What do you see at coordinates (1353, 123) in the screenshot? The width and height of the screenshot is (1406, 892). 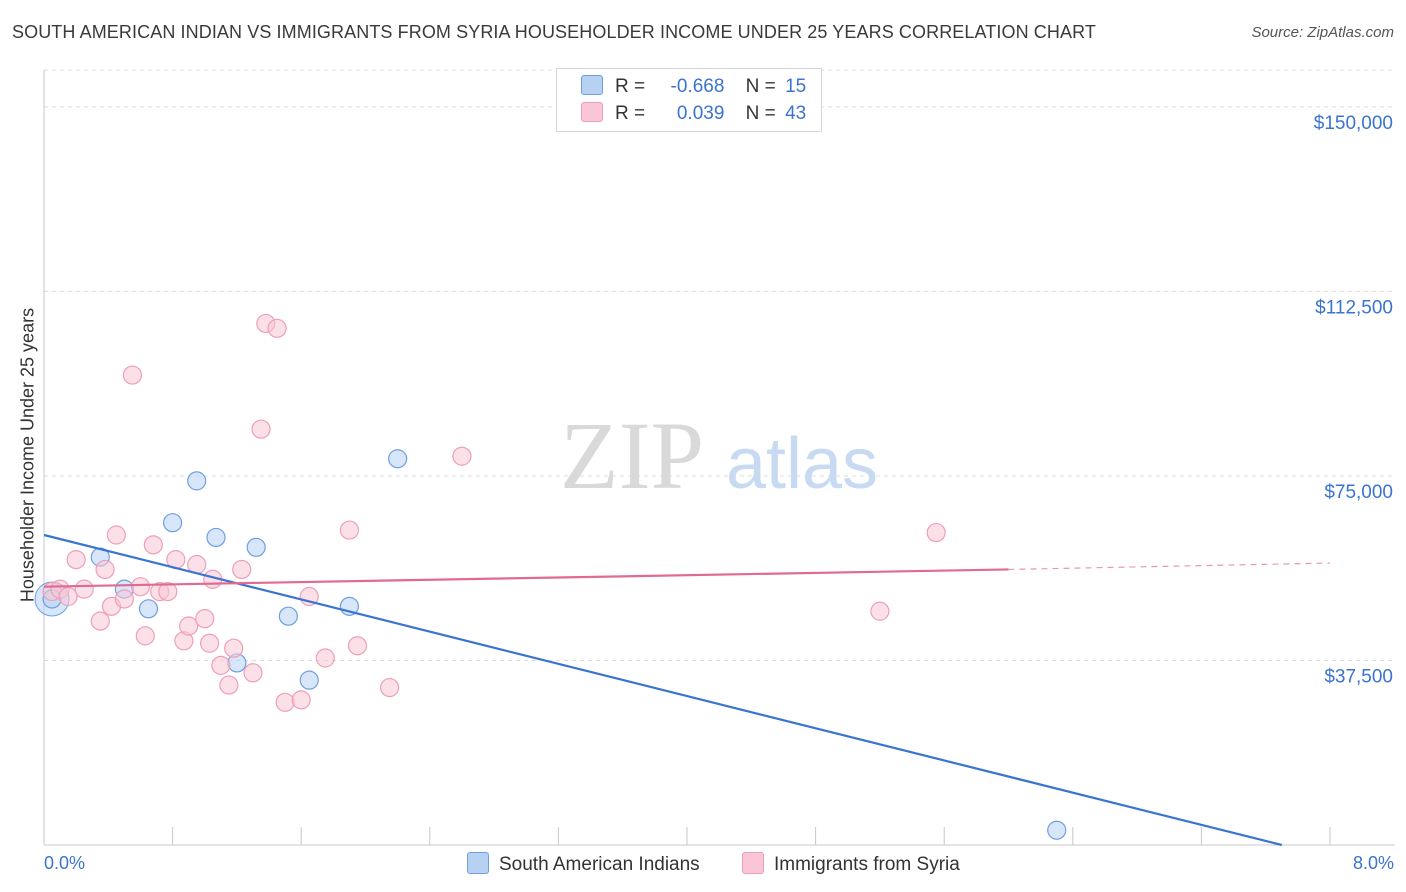 I see `y-tick-label: $150,000` at bounding box center [1353, 123].